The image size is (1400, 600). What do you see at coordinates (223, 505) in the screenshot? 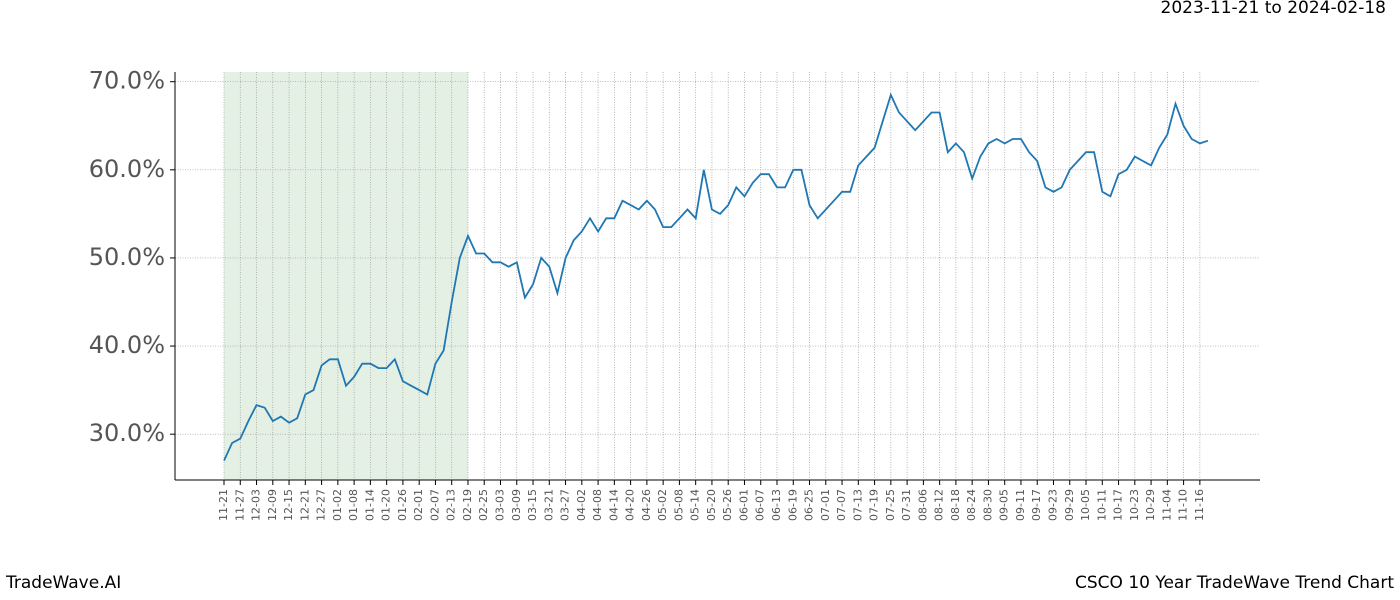
I see `x-tick-label: 11-21` at bounding box center [223, 505].